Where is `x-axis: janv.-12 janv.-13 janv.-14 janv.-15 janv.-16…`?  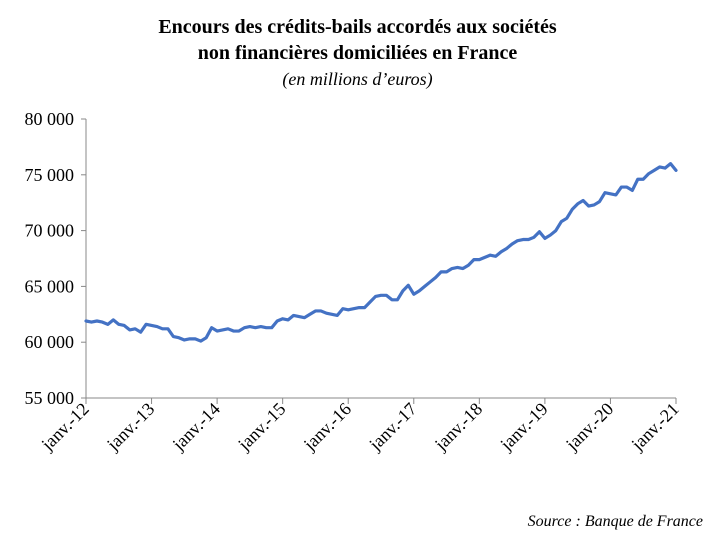
x-axis: janv.-12 janv.-13 janv.-14 janv.-15 janv.-16… is located at coordinates (360, 426).